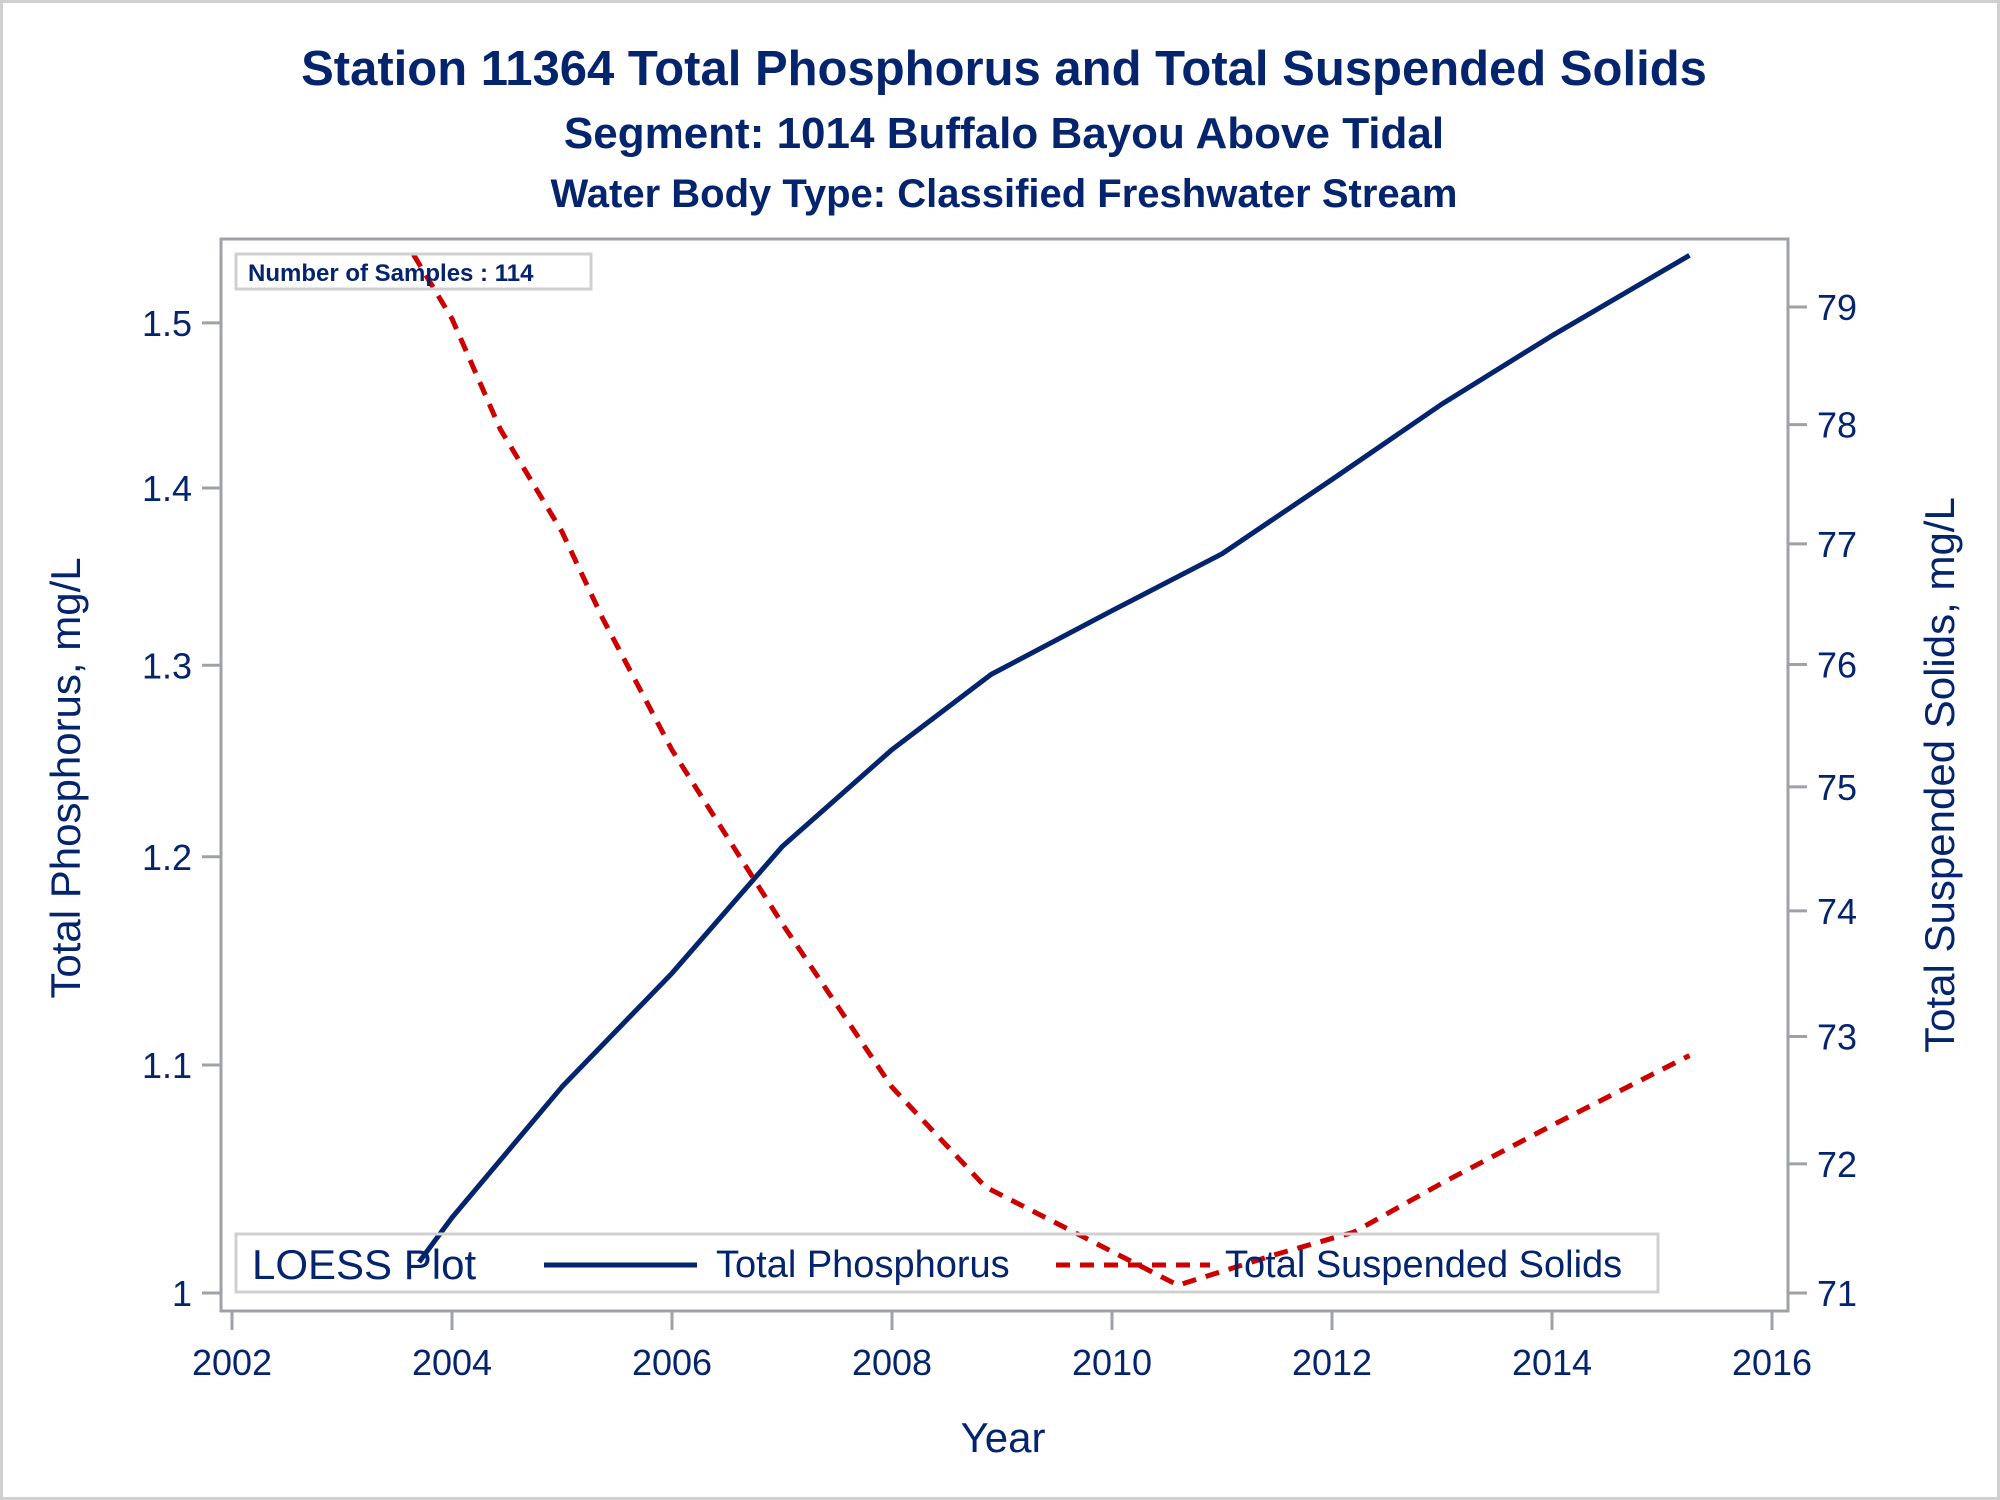 Image resolution: width=2000 pixels, height=1500 pixels. I want to click on y-tick-label: 1, so click(182, 1293).